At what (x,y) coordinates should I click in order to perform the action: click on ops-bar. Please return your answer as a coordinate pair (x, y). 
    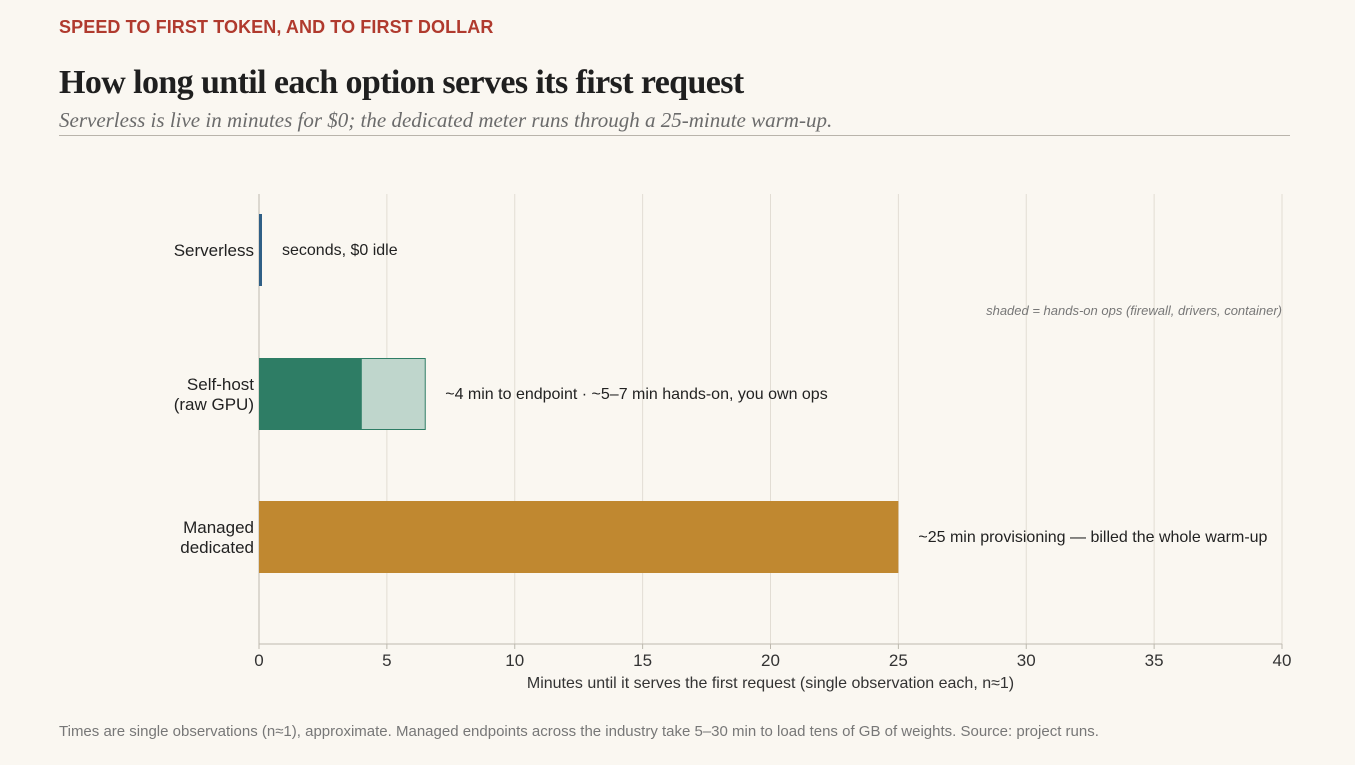
    Looking at the image, I should click on (393, 394).